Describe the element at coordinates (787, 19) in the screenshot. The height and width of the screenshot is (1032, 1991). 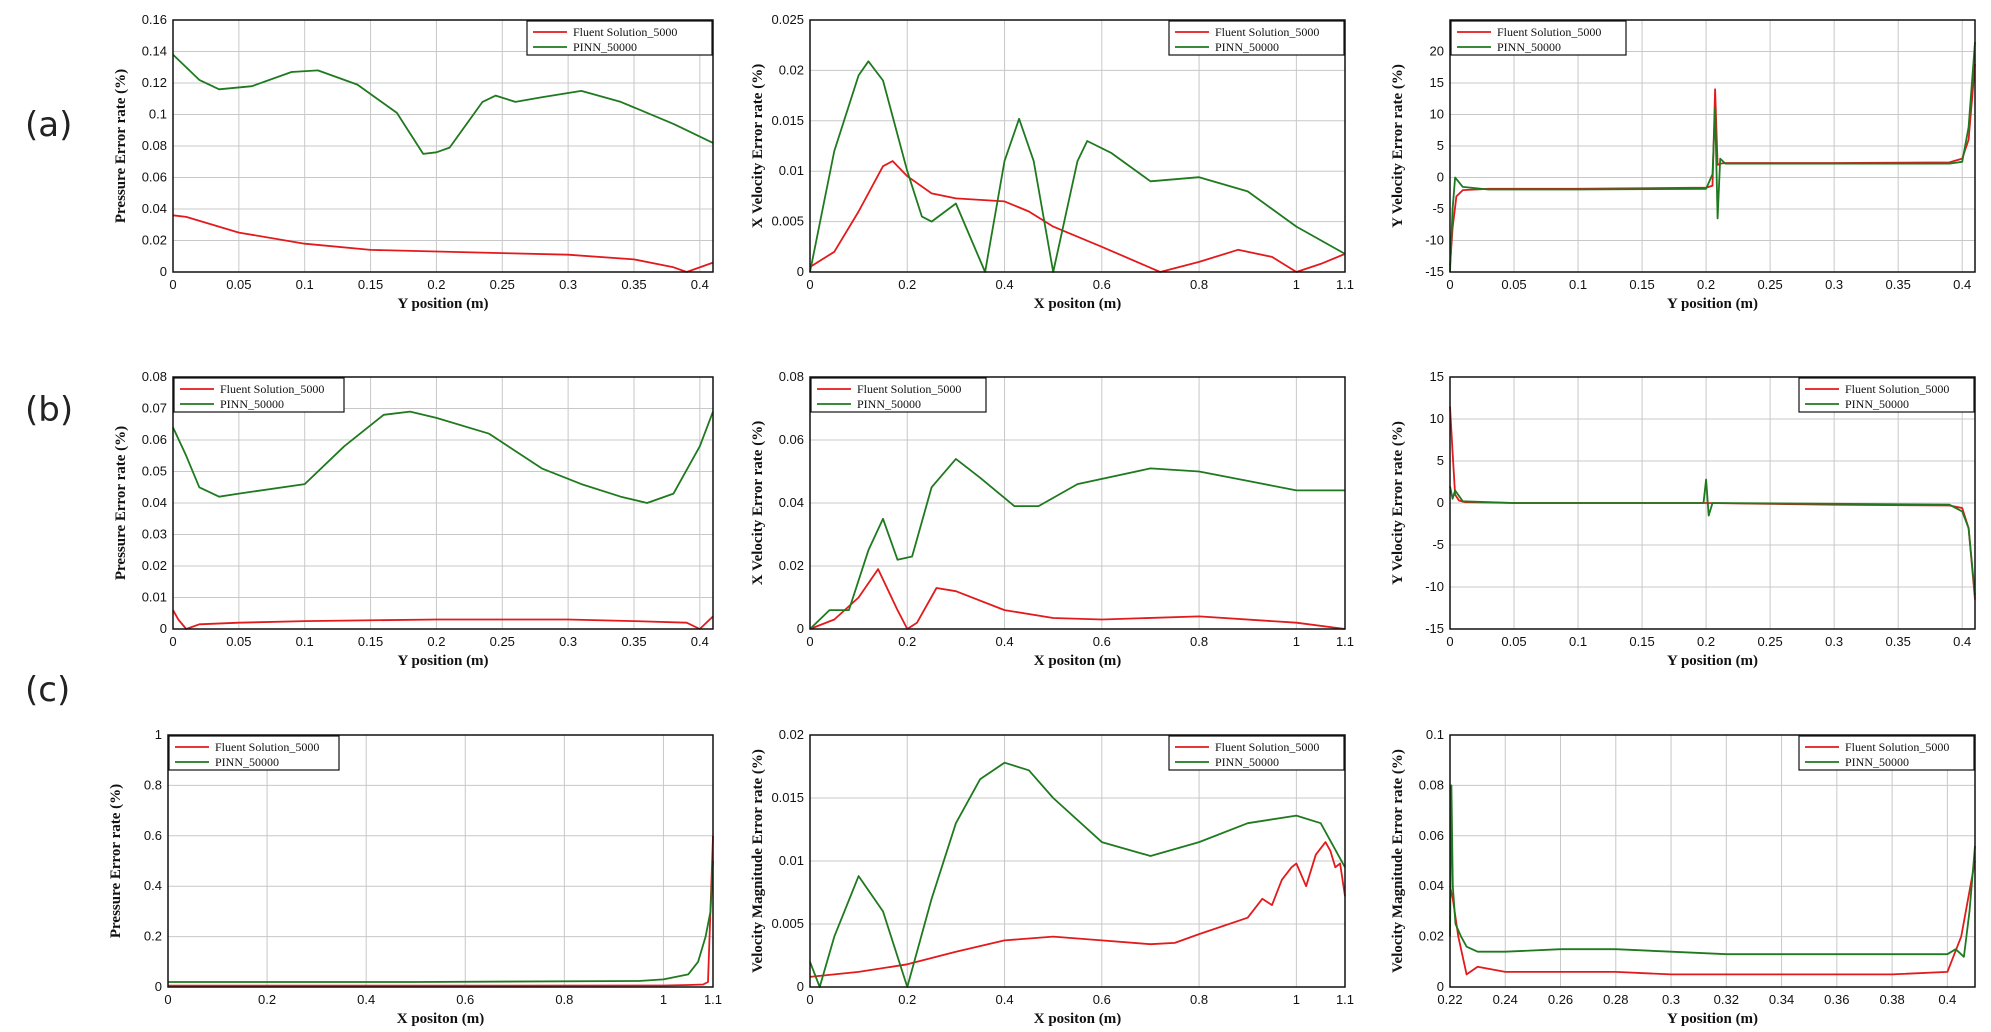
I see `y-tick-label: 0.025` at that location.